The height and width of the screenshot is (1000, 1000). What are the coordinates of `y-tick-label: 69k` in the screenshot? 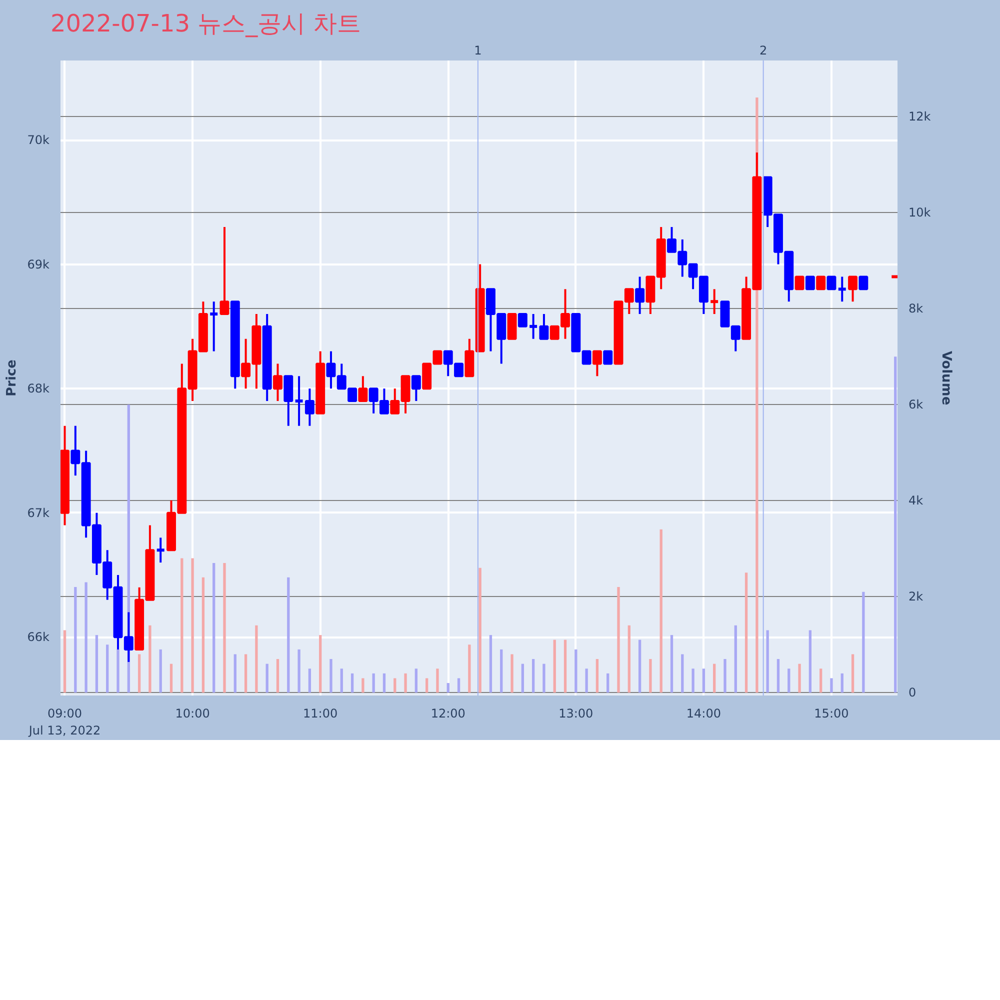 It's located at (38, 264).